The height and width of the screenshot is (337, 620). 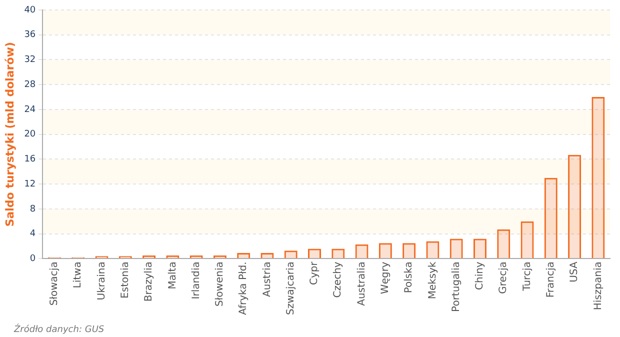 What do you see at coordinates (598, 286) in the screenshot?
I see `x-tick-label: Hiszpania` at bounding box center [598, 286].